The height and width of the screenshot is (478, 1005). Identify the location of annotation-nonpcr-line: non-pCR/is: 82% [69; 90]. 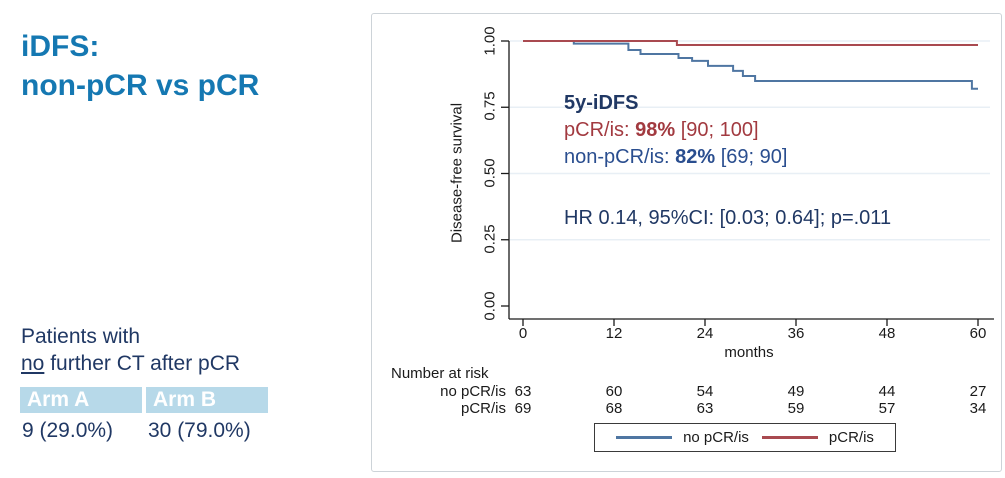
(727, 157).